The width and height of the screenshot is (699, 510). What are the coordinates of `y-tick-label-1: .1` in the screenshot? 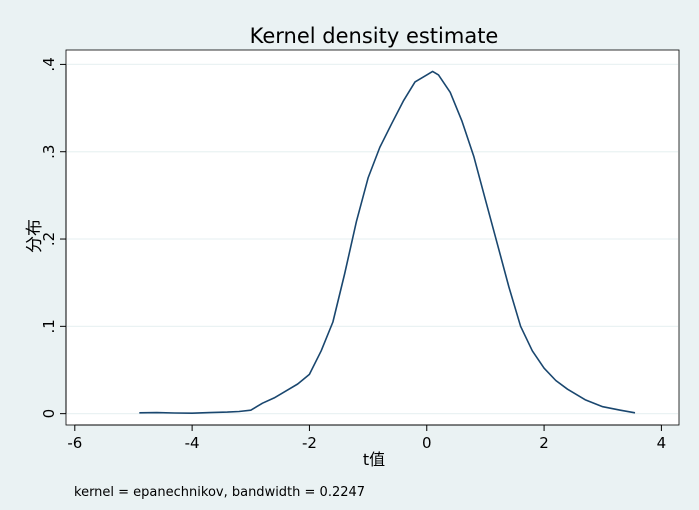 It's located at (49, 326).